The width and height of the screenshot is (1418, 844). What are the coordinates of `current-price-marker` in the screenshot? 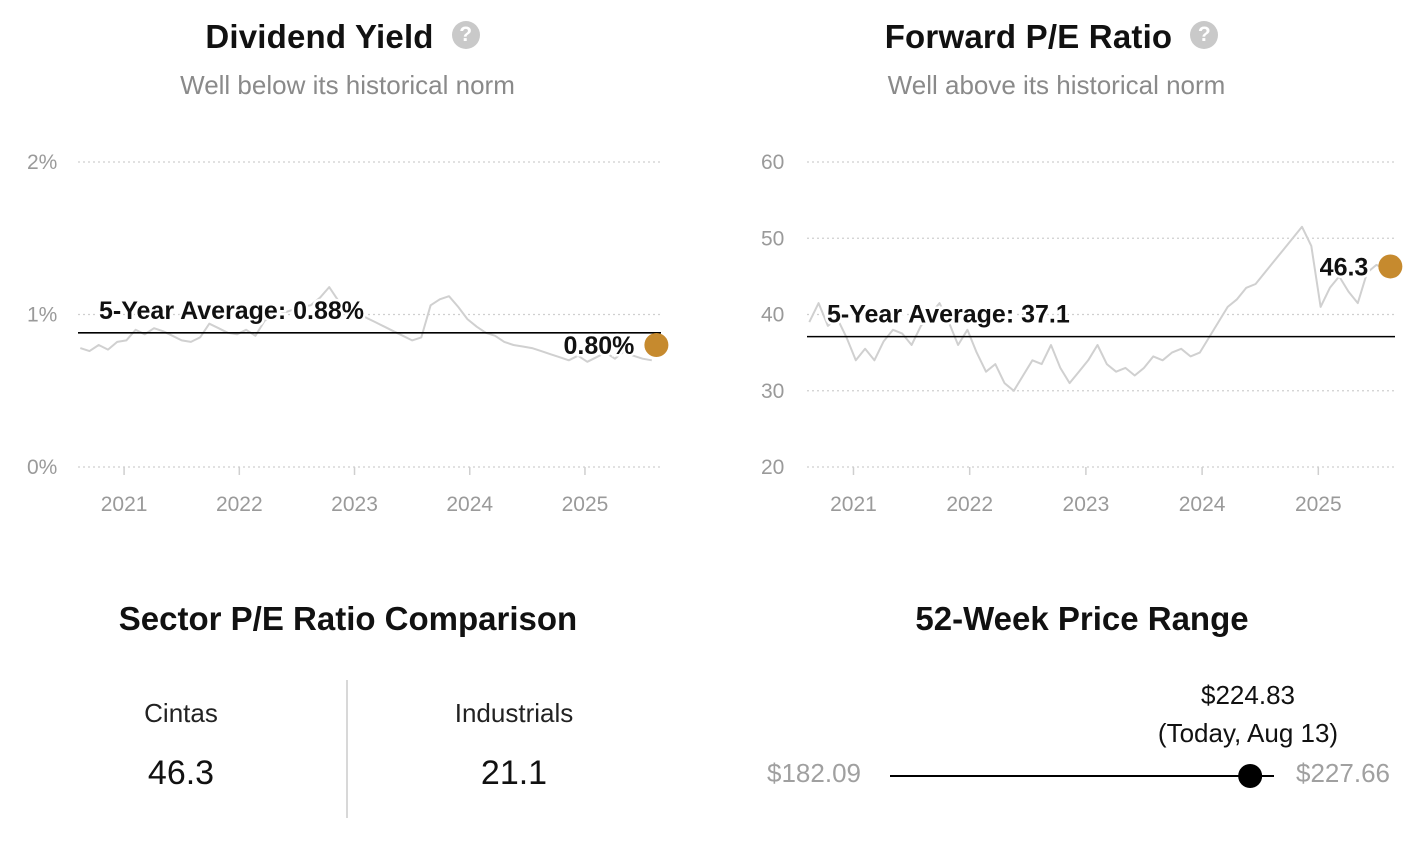 It's located at (1250, 776).